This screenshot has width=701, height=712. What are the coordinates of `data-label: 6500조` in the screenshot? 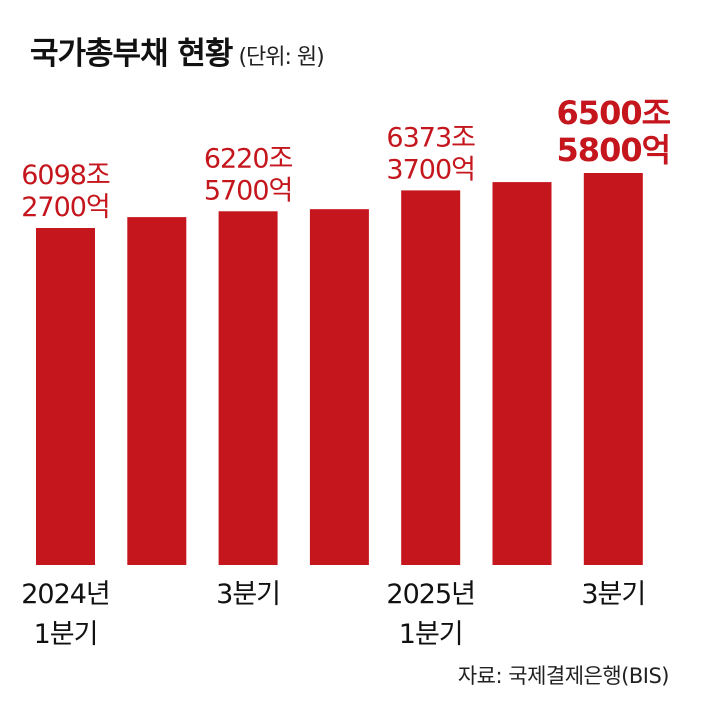 It's located at (614, 113).